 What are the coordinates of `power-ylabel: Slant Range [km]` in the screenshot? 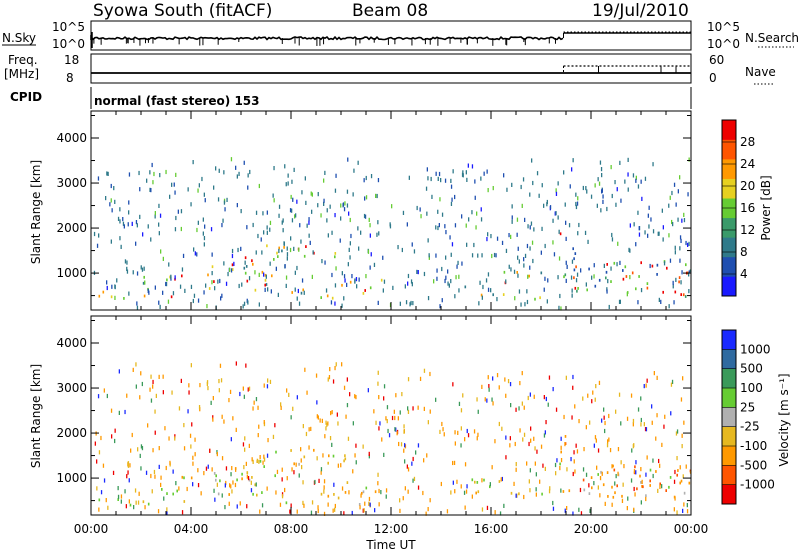 It's located at (36, 212).